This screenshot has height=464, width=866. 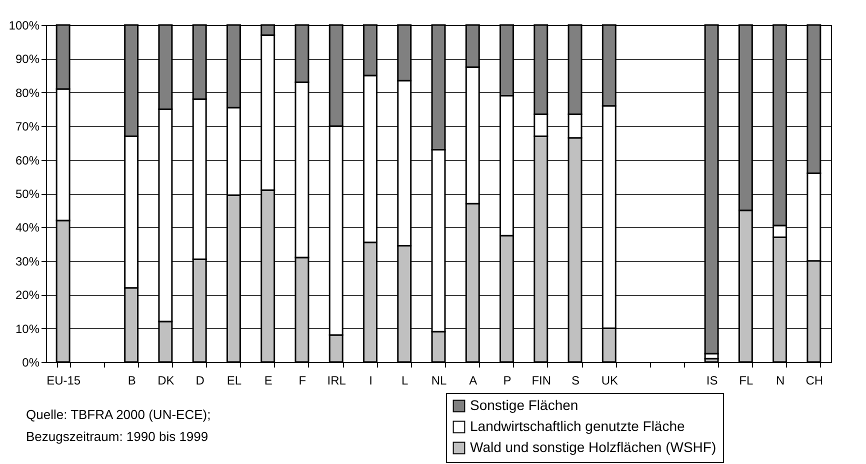 What do you see at coordinates (524, 405) in the screenshot?
I see `legend-label: Sonstige Flächen` at bounding box center [524, 405].